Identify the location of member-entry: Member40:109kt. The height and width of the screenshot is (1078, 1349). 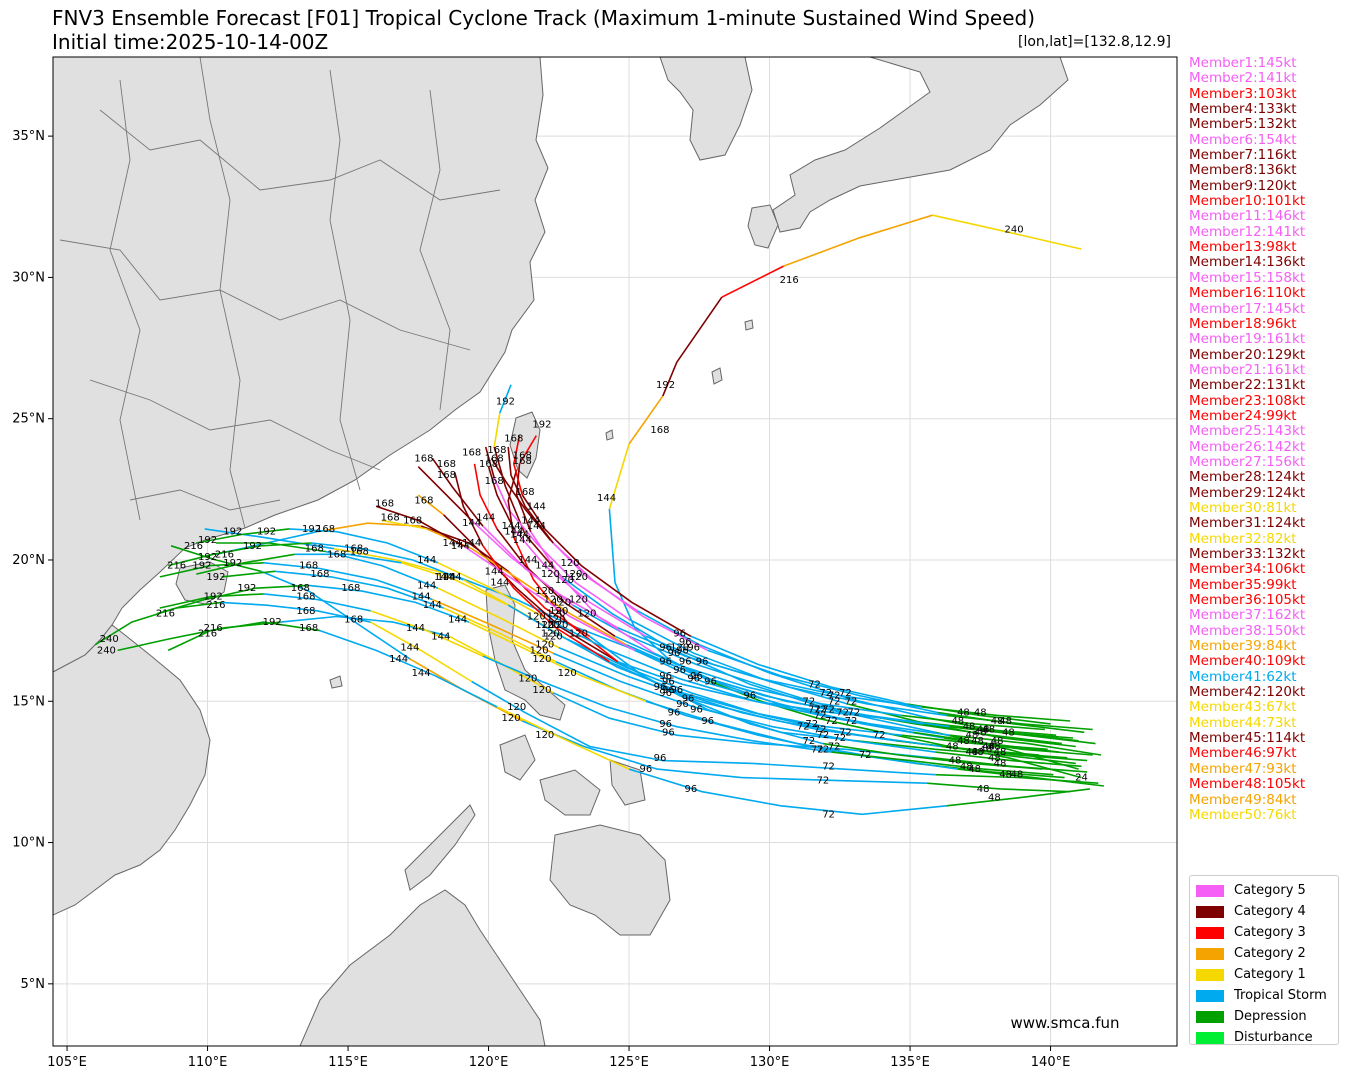
(1247, 661).